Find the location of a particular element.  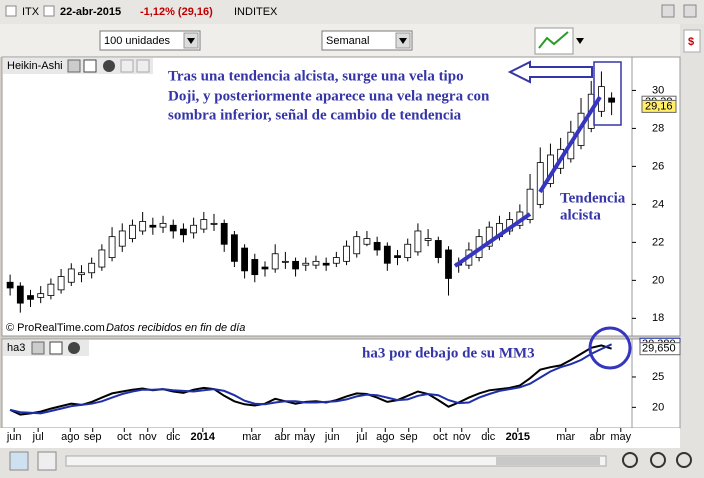

annotation: Tendencia is located at coordinates (593, 198).